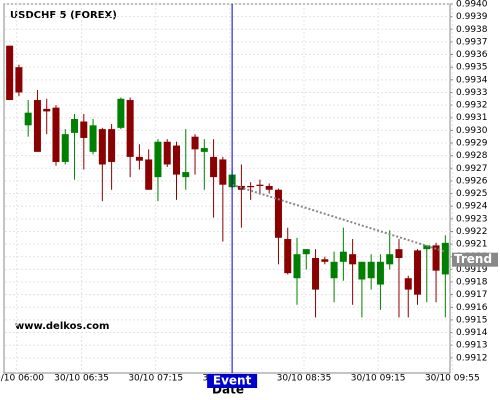 The width and height of the screenshot is (500, 400). I want to click on event-label: Event, so click(232, 381).